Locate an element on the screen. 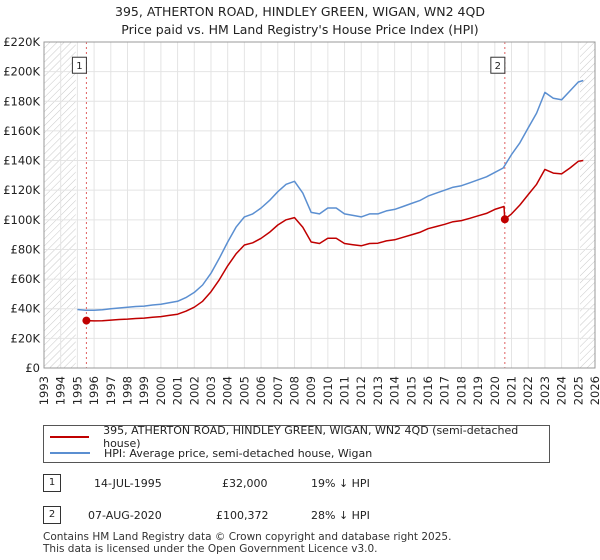  annotation-label: 1 is located at coordinates (79, 66).